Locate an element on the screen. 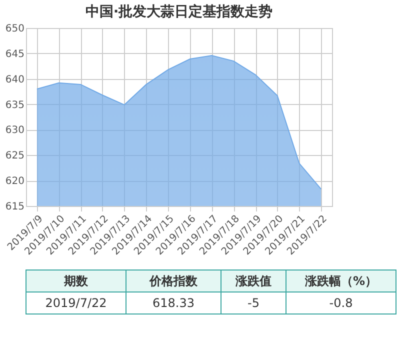 This screenshot has width=412, height=339. y-tick-label: 640 is located at coordinates (14, 80).